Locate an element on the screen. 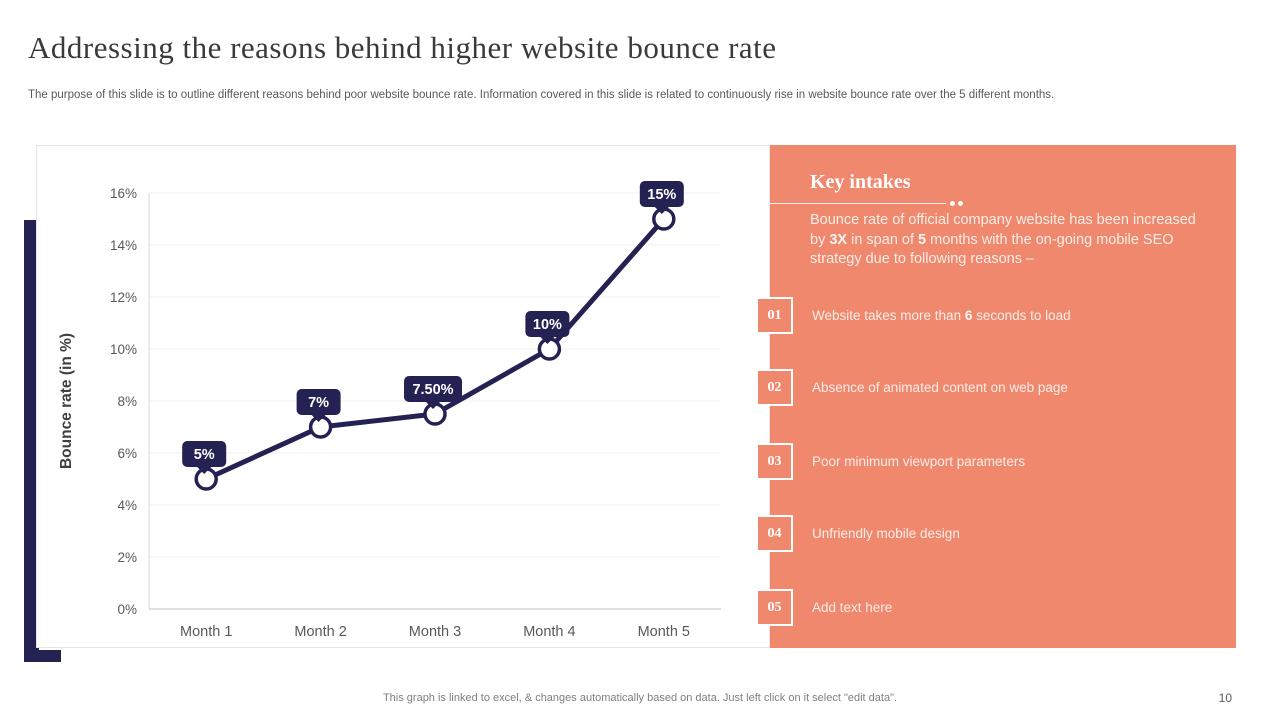 Image resolution: width=1280 pixels, height=720 pixels. y-tick-label: 12% is located at coordinates (123, 297).